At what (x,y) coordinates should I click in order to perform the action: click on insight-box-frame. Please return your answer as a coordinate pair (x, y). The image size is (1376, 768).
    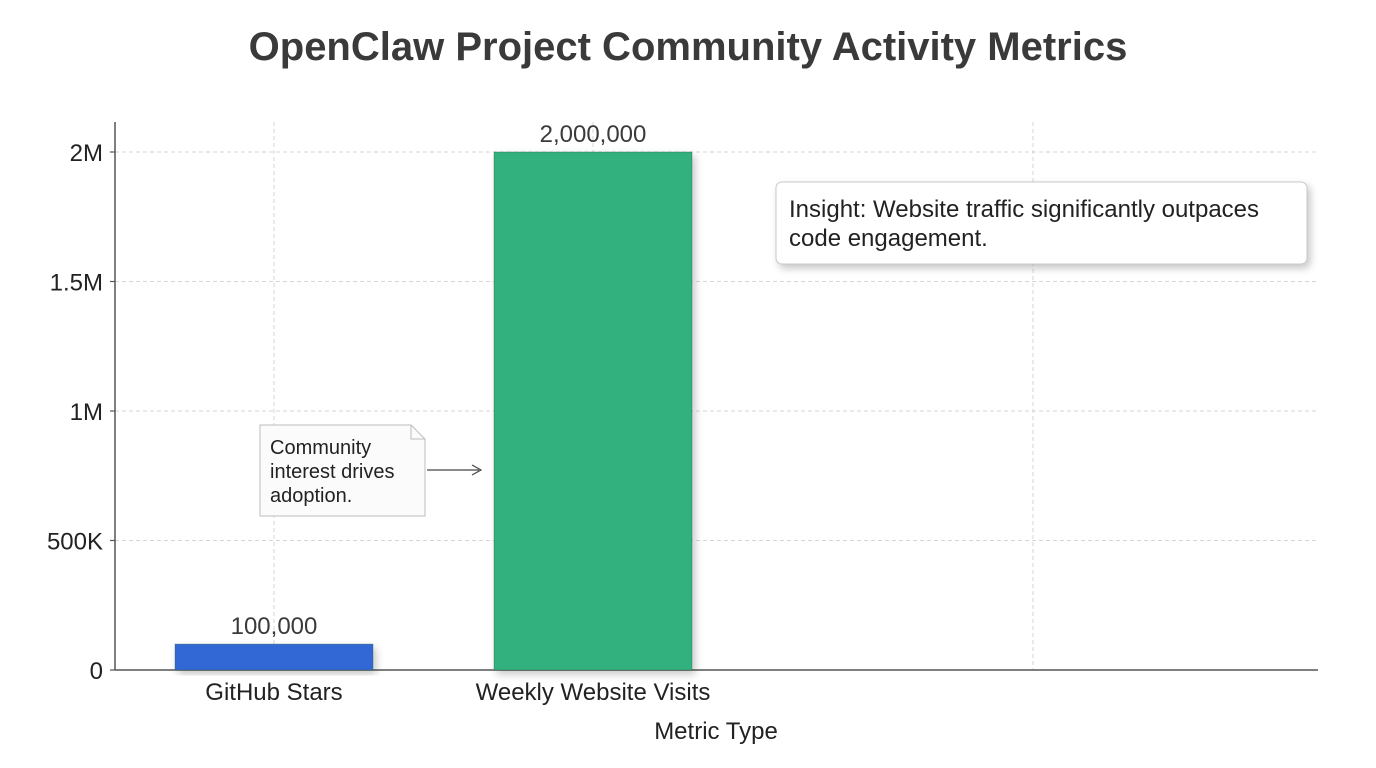
    Looking at the image, I should click on (1041, 223).